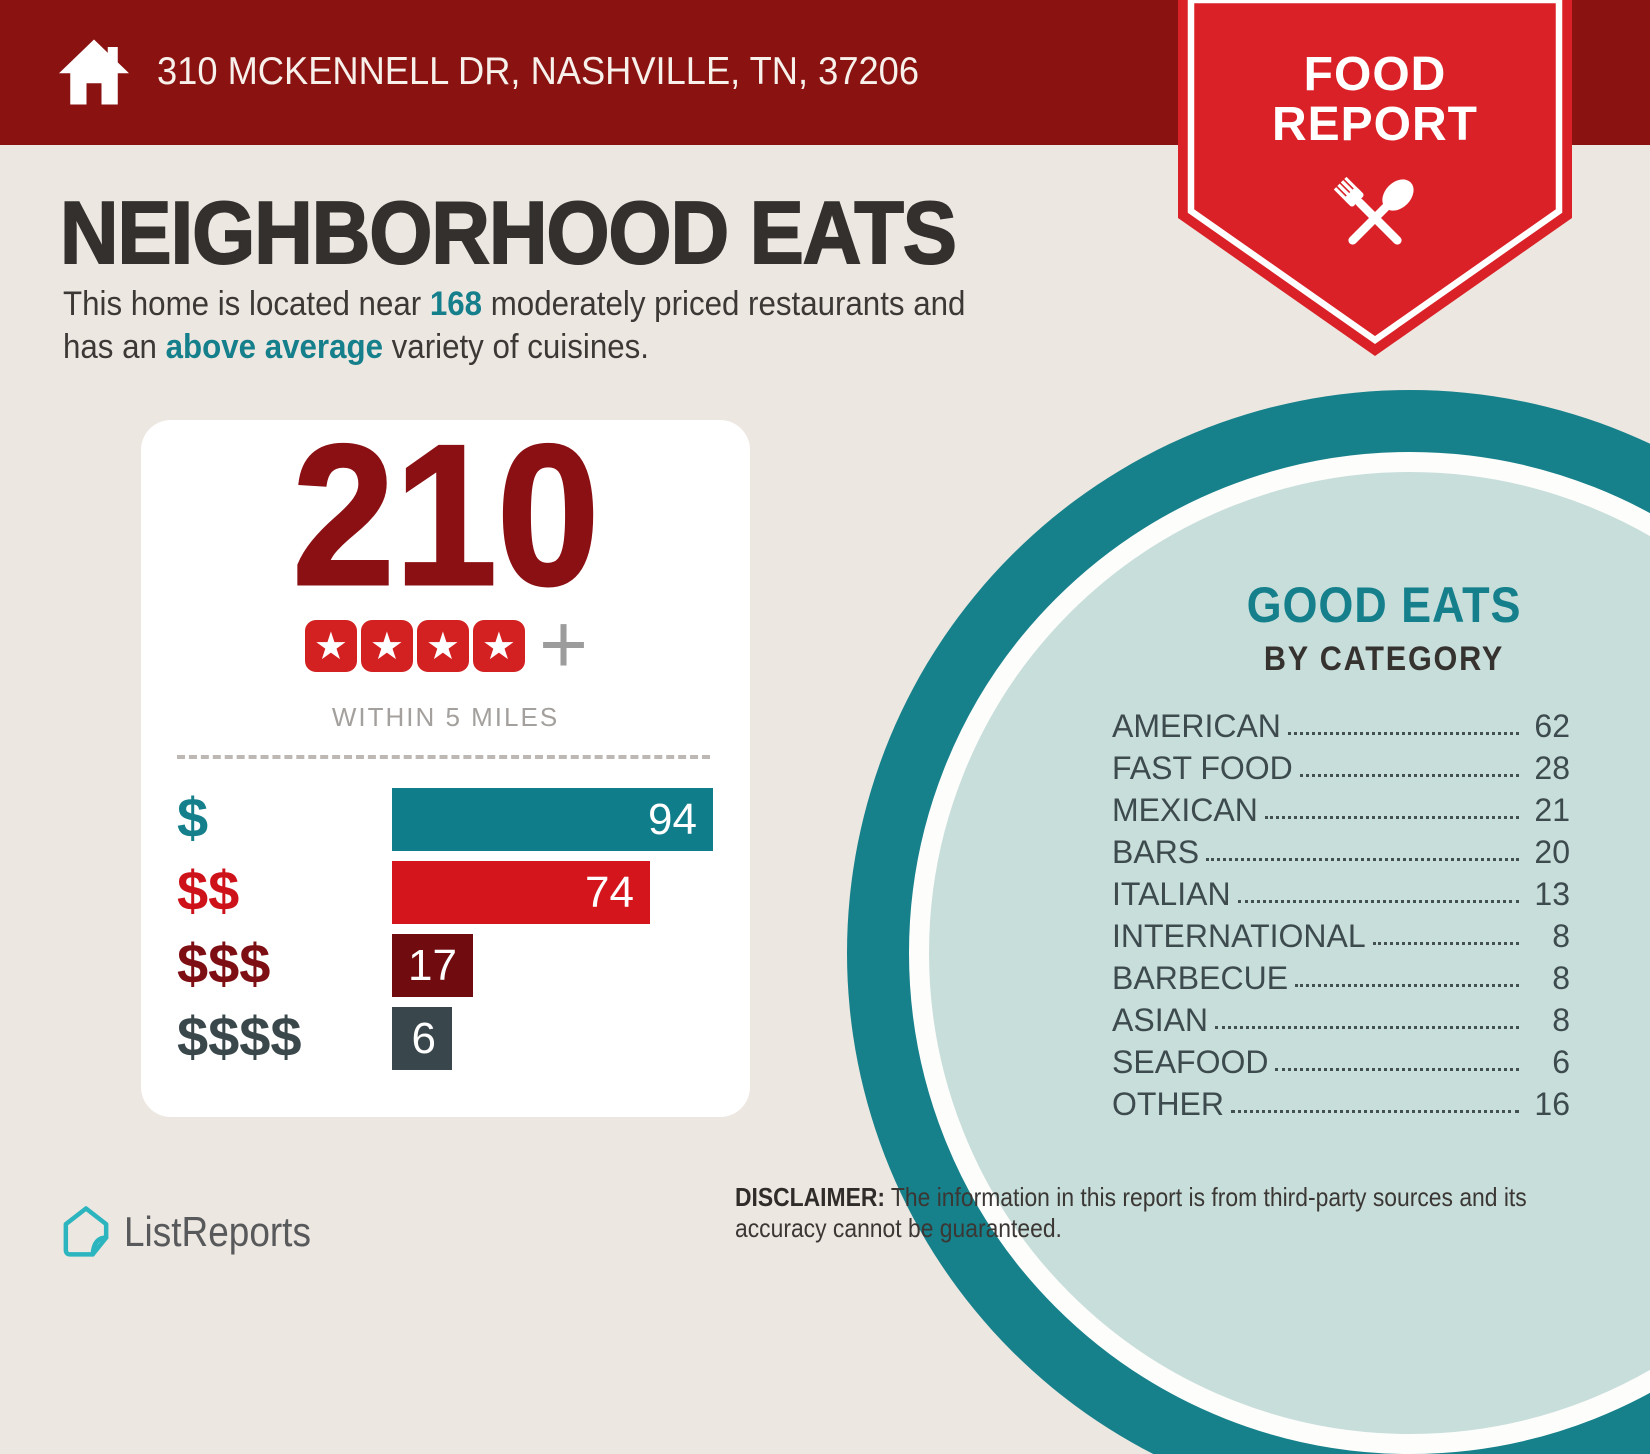  Describe the element at coordinates (94, 72) in the screenshot. I see `home-icon` at that location.